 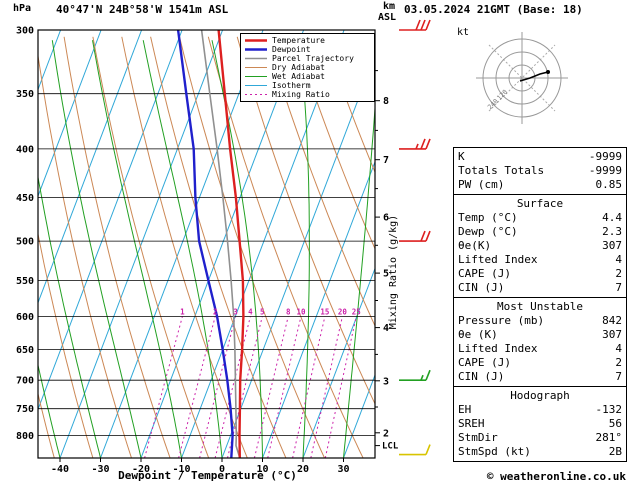 I want to click on most-unstable-row: Pressure (mb) 842, so click(x=540, y=321).